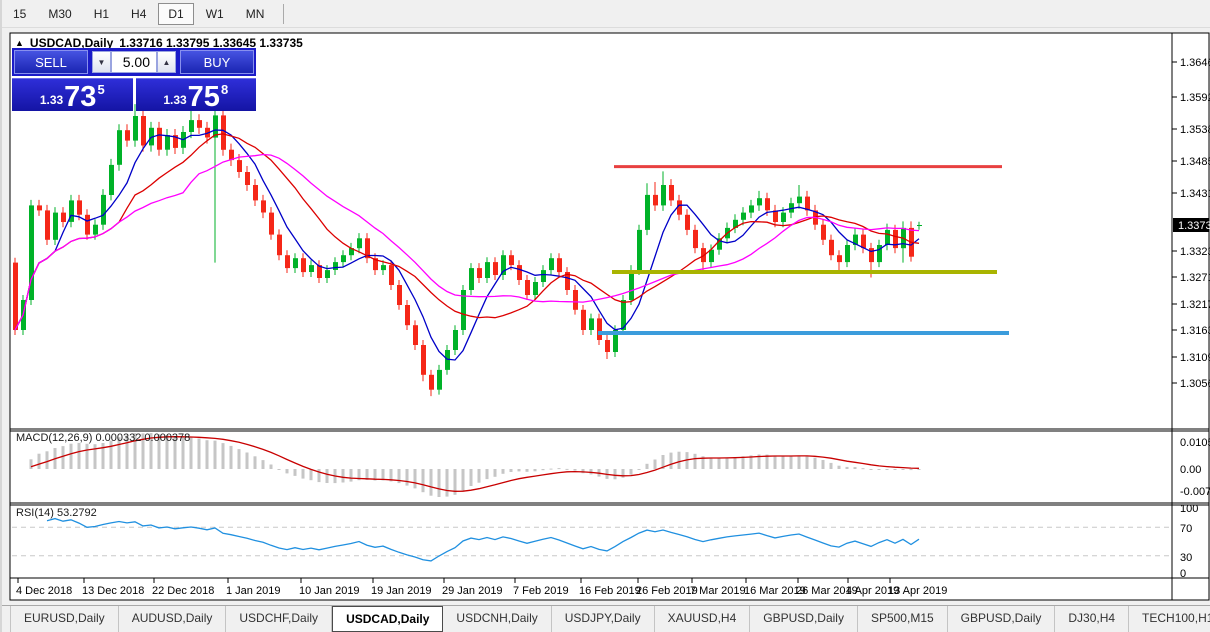 This screenshot has width=1210, height=632. What do you see at coordinates (1186, 529) in the screenshot?
I see `svg-text: 70` at bounding box center [1186, 529].